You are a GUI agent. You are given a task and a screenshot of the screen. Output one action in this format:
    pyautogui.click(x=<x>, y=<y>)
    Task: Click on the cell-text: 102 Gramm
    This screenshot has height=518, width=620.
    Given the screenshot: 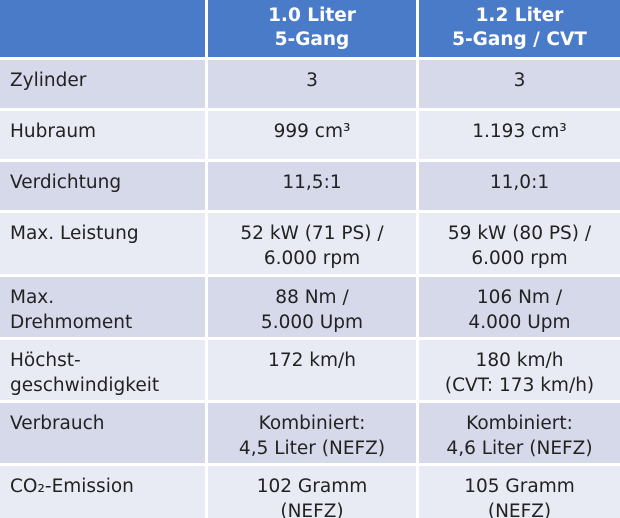 What is the action you would take?
    pyautogui.click(x=312, y=486)
    